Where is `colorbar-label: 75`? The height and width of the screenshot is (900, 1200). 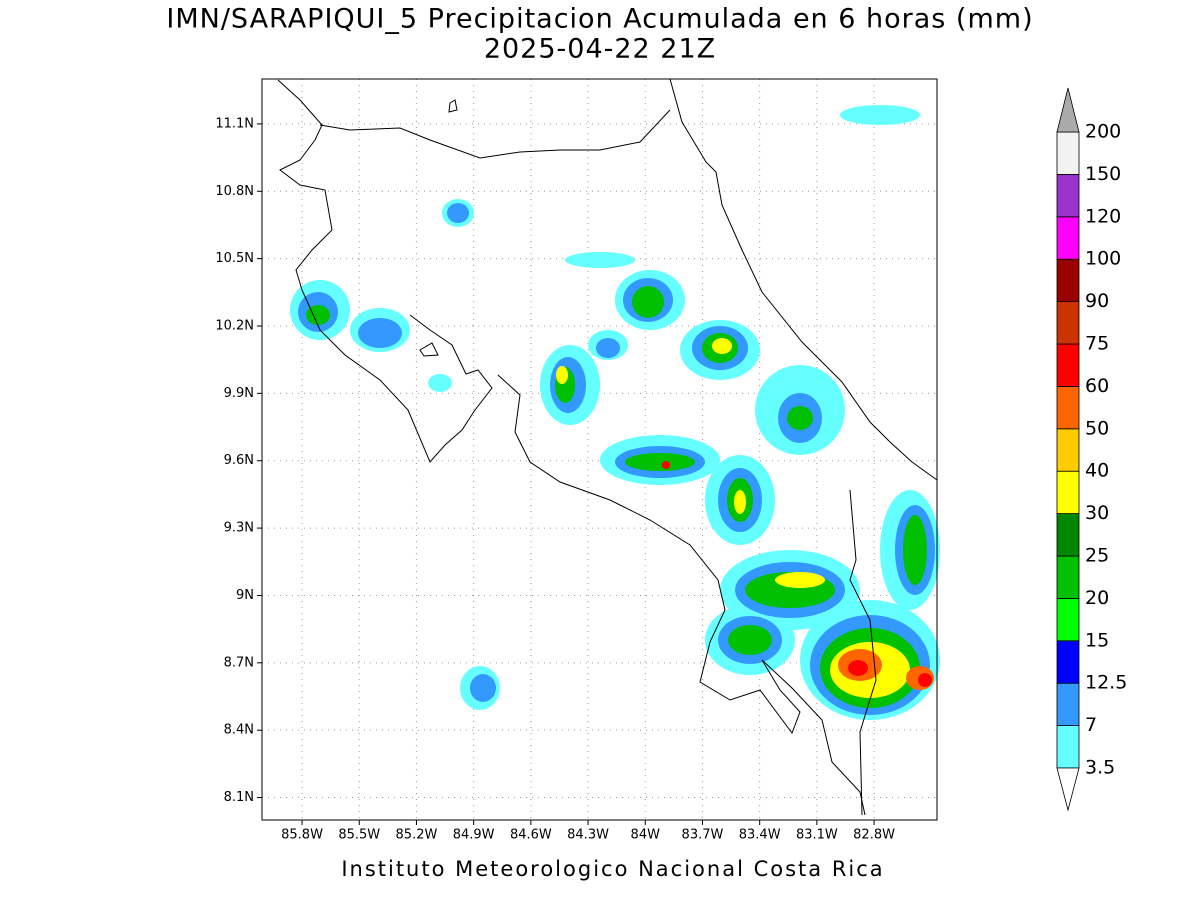 colorbar-label: 75 is located at coordinates (1097, 344).